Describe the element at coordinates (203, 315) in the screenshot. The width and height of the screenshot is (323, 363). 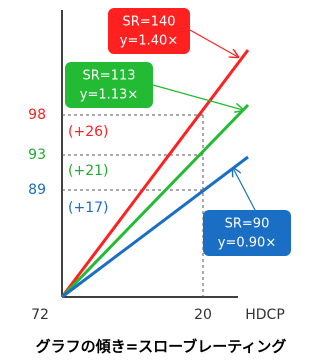
I see `x-mark-label: 20` at that location.